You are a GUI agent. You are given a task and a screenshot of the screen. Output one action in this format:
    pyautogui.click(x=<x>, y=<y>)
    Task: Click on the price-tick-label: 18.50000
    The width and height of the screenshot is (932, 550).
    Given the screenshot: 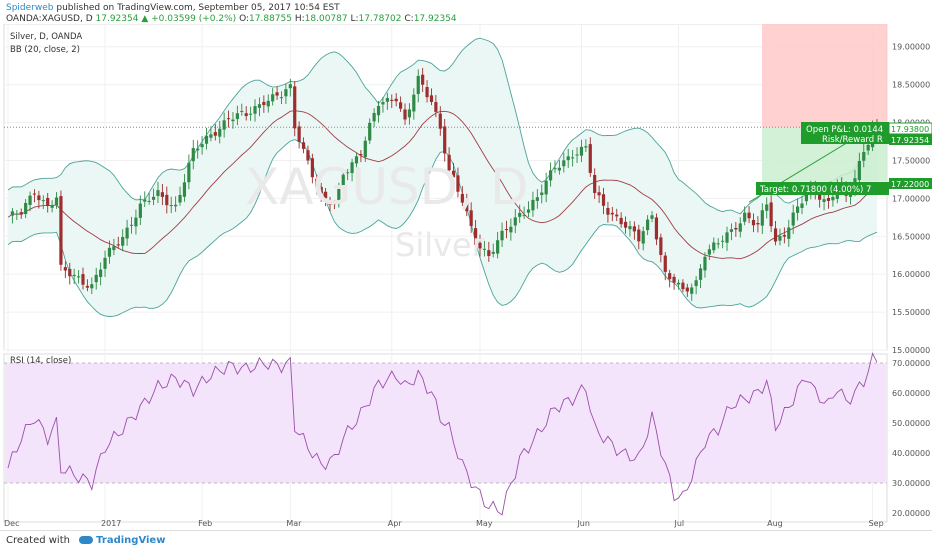 What is the action you would take?
    pyautogui.click(x=911, y=85)
    